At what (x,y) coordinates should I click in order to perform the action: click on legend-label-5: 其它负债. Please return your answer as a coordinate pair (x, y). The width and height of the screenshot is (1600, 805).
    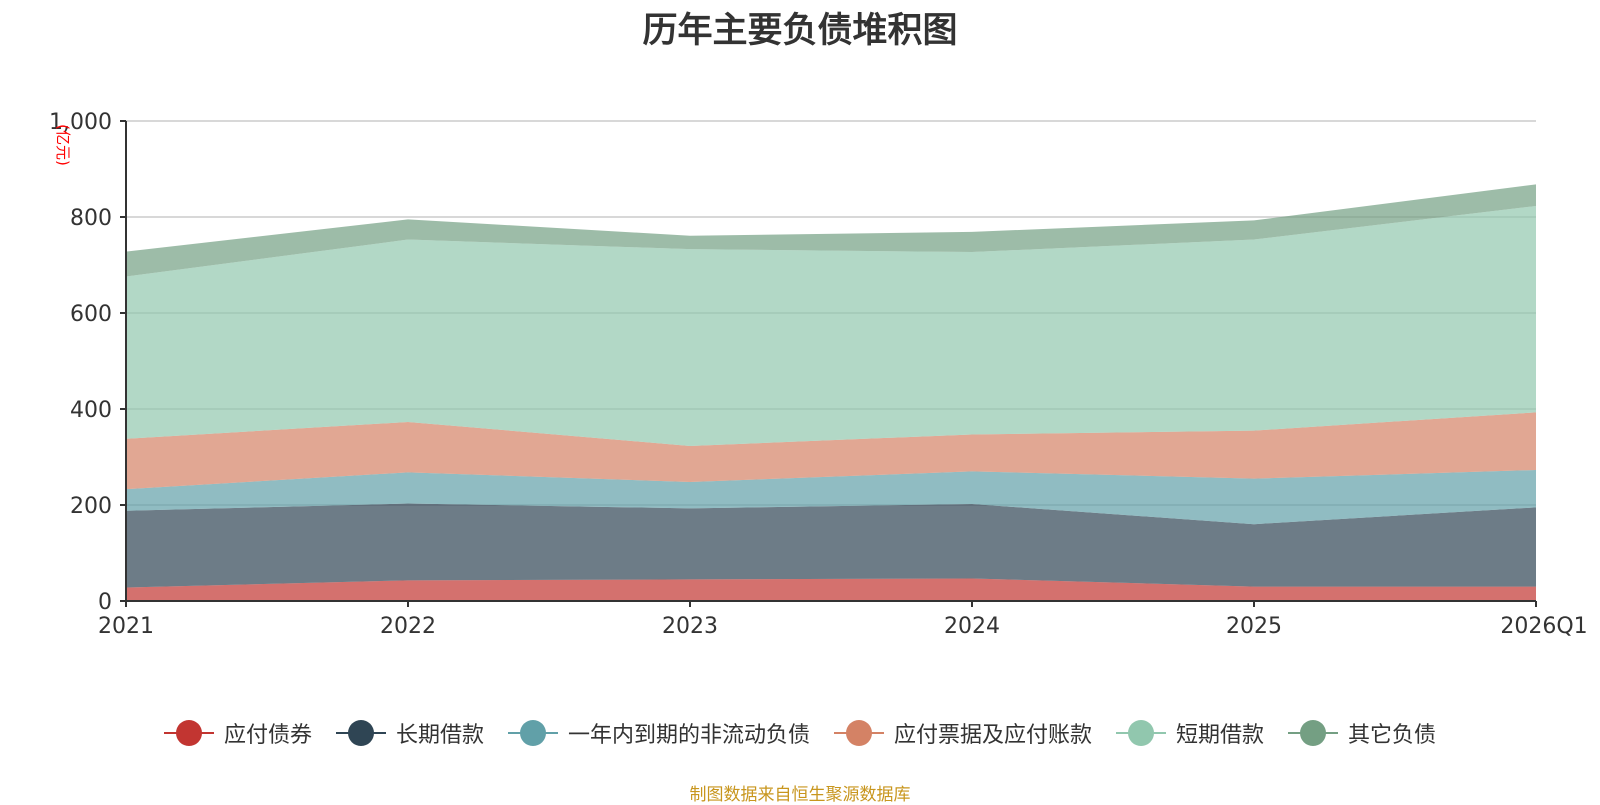
    Looking at the image, I should click on (1392, 735).